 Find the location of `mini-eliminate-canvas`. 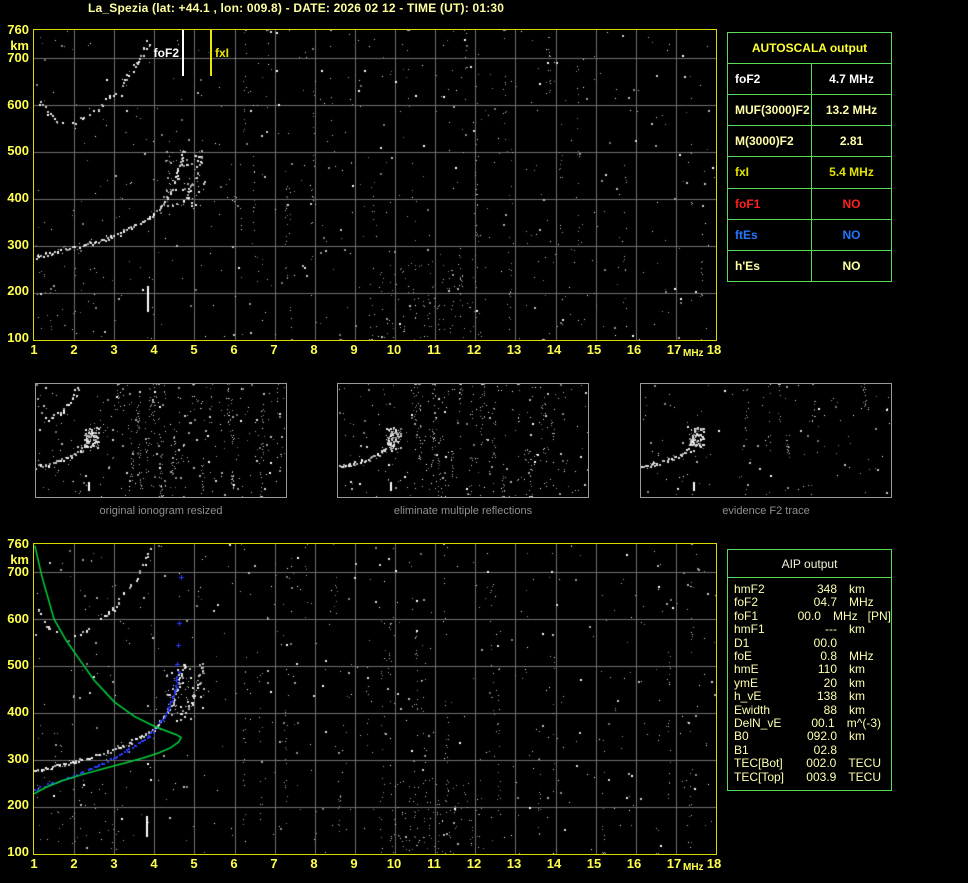

mini-eliminate-canvas is located at coordinates (463, 440).